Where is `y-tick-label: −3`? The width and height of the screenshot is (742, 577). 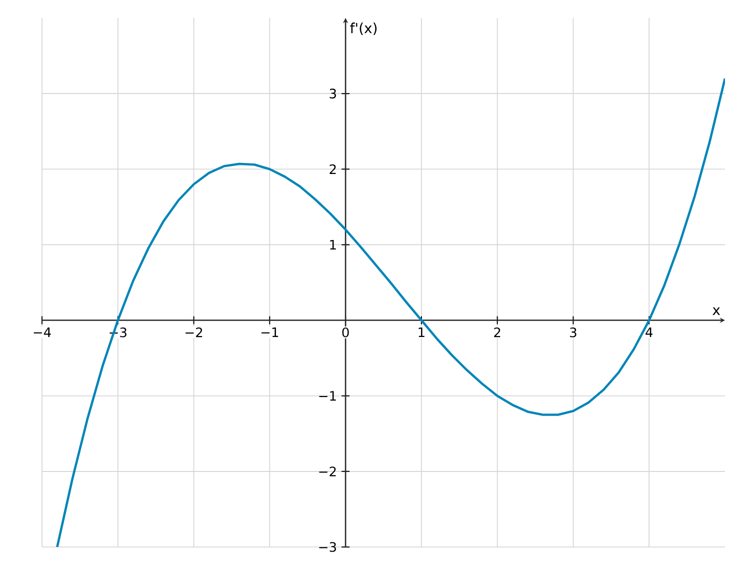 y-tick-label: −3 is located at coordinates (327, 547).